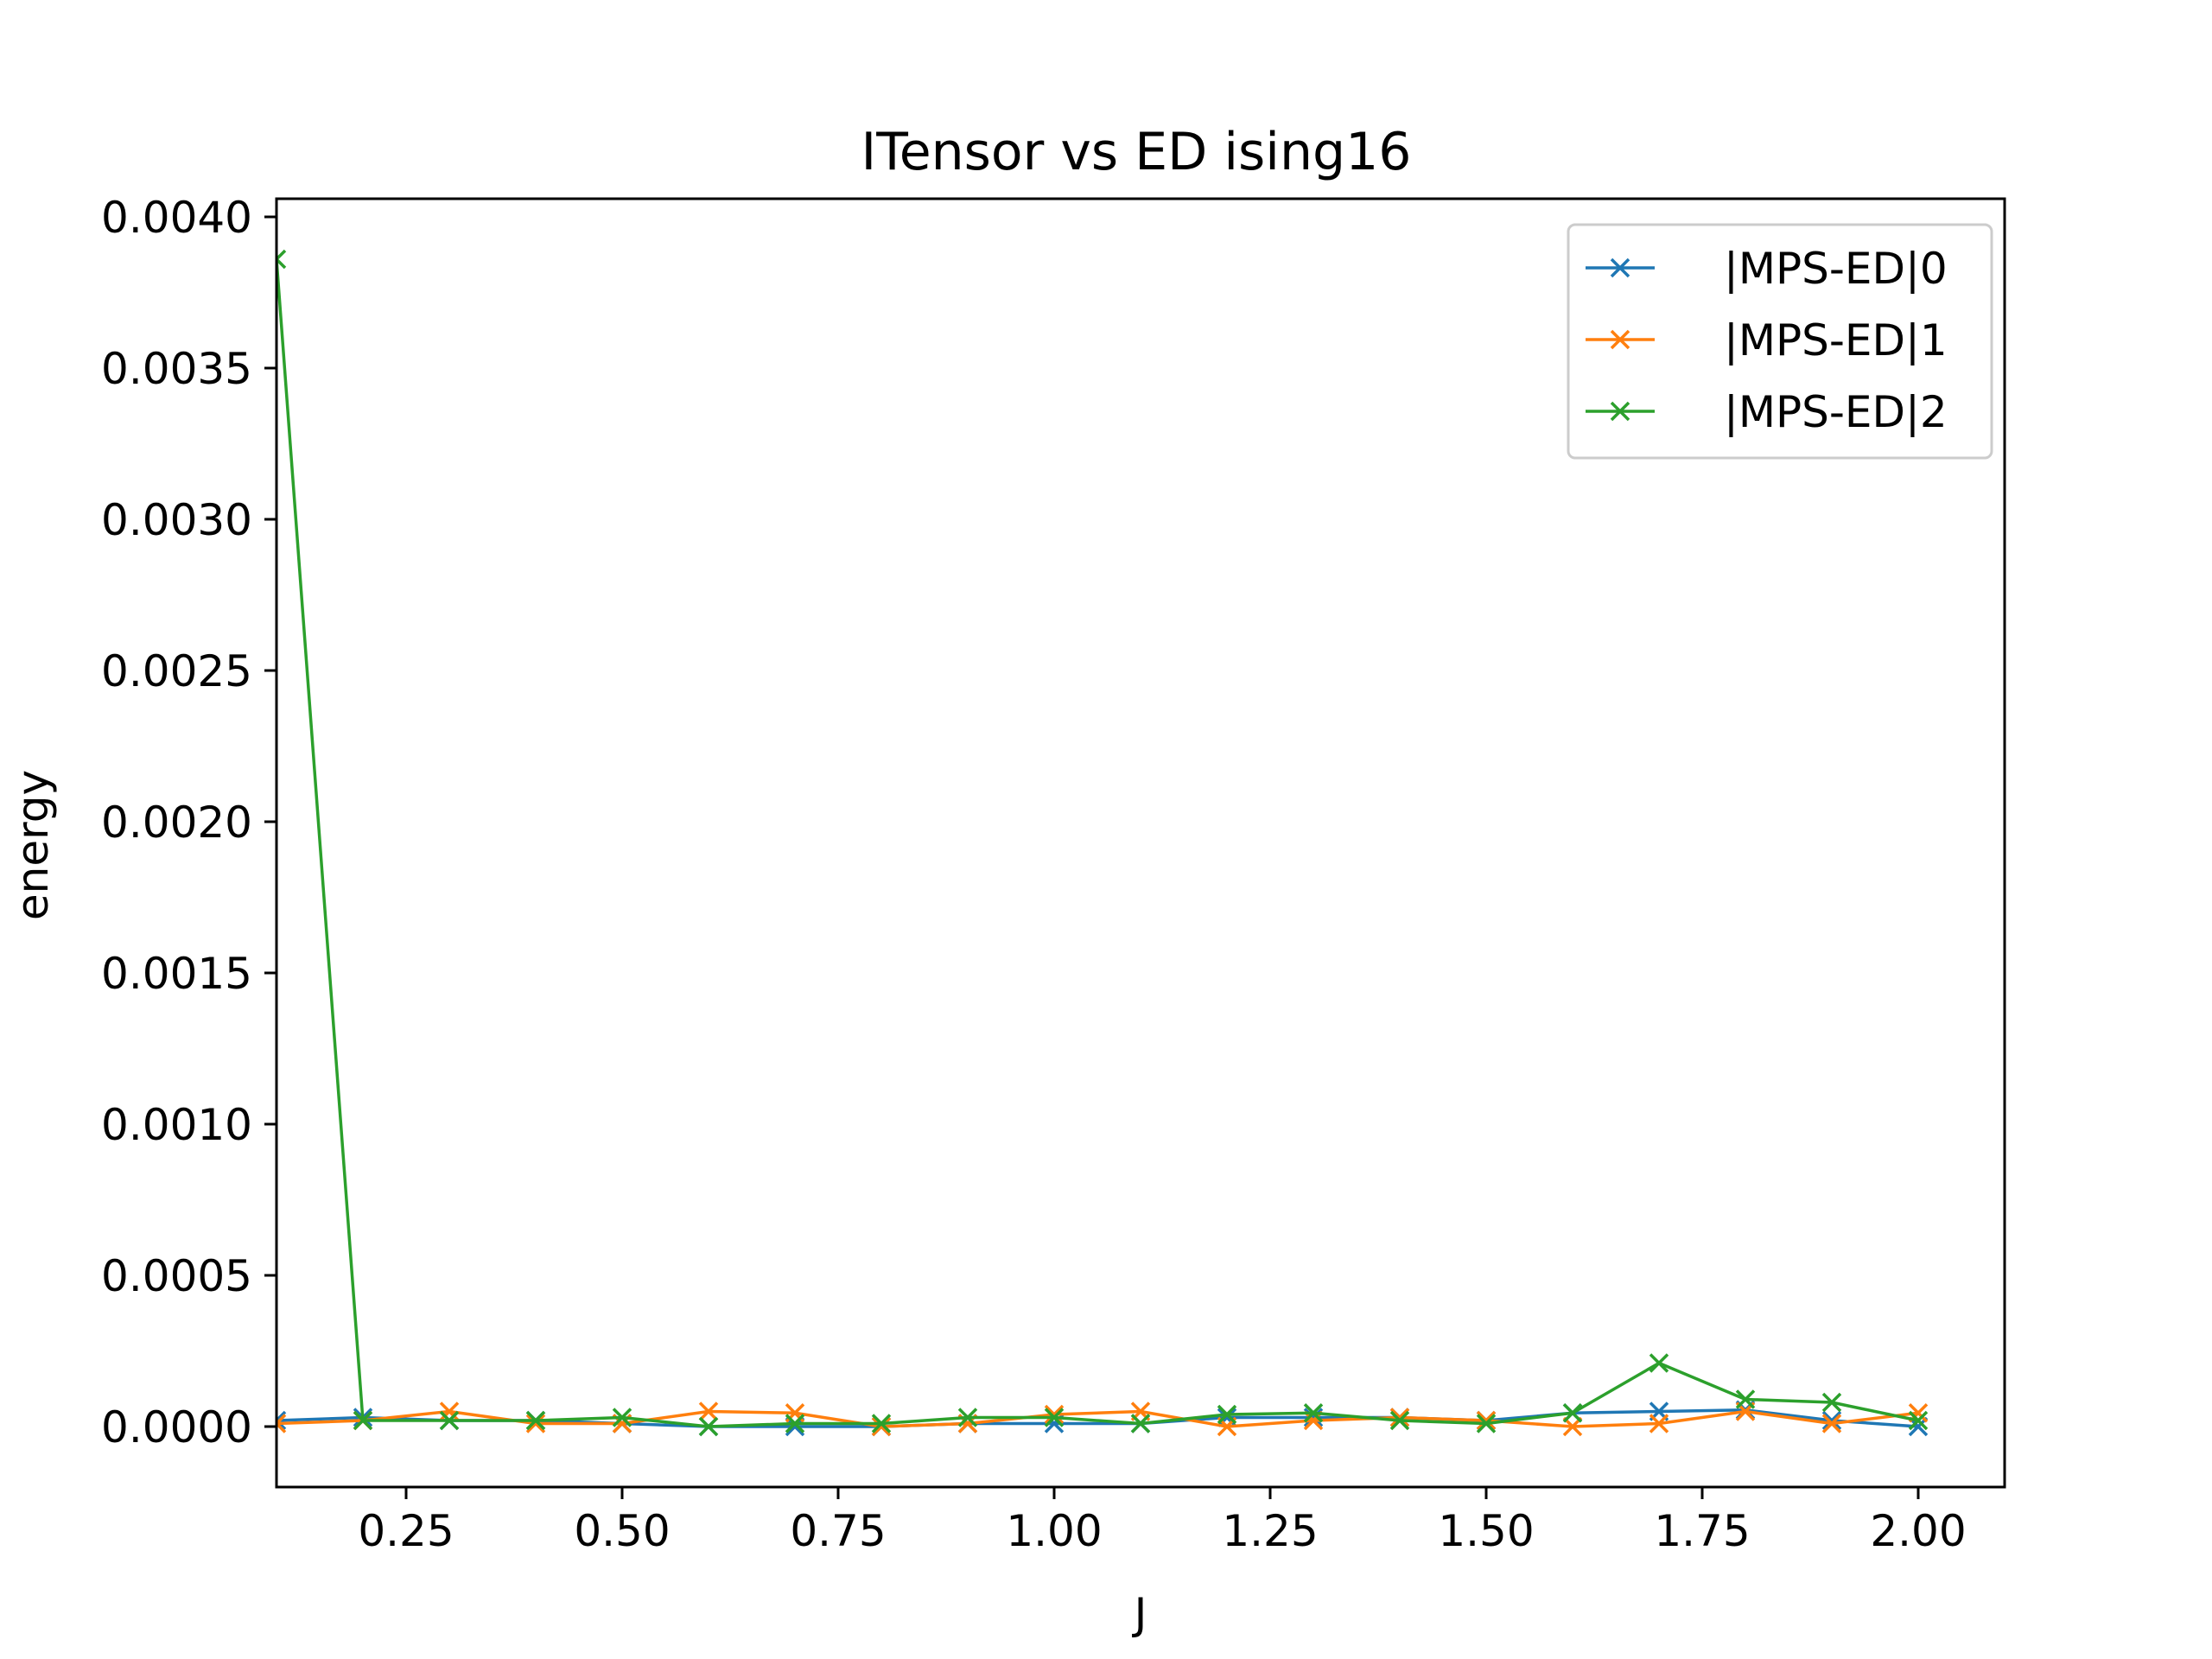 This screenshot has height=1659, width=2212. I want to click on chart-title: ITensor vs ED ising16, so click(1136, 152).